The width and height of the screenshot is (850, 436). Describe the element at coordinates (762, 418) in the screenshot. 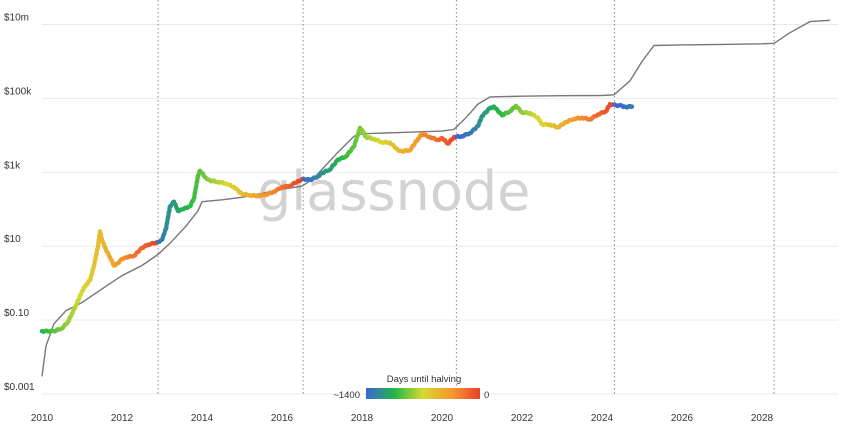

I see `x-tick-label: 2028` at that location.